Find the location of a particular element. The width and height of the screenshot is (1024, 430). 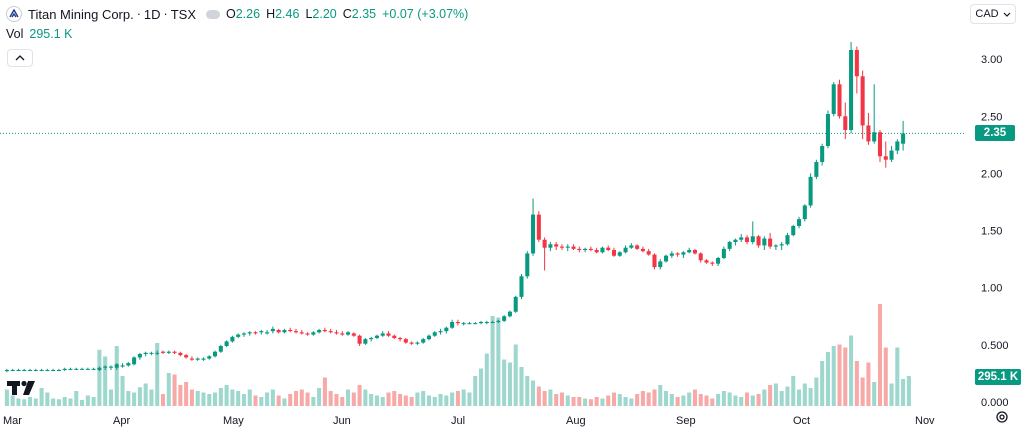

interval-label: 1D is located at coordinates (152, 14).